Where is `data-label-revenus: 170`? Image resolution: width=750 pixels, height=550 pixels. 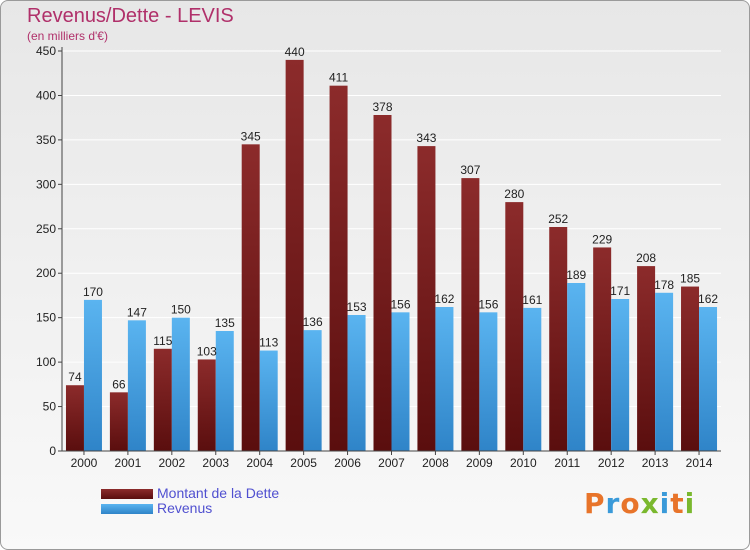 data-label-revenus: 170 is located at coordinates (93, 292).